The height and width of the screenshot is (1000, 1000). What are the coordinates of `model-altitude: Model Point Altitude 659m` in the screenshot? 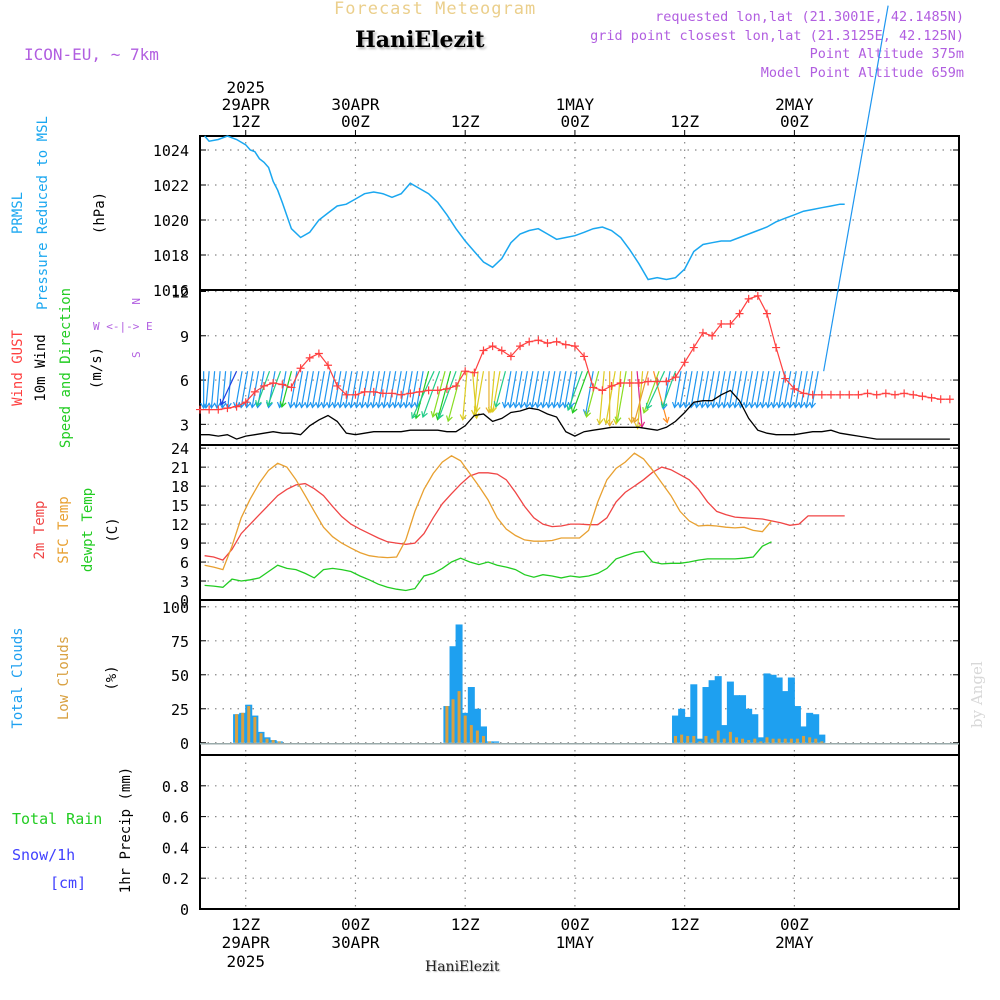 It's located at (862, 73).